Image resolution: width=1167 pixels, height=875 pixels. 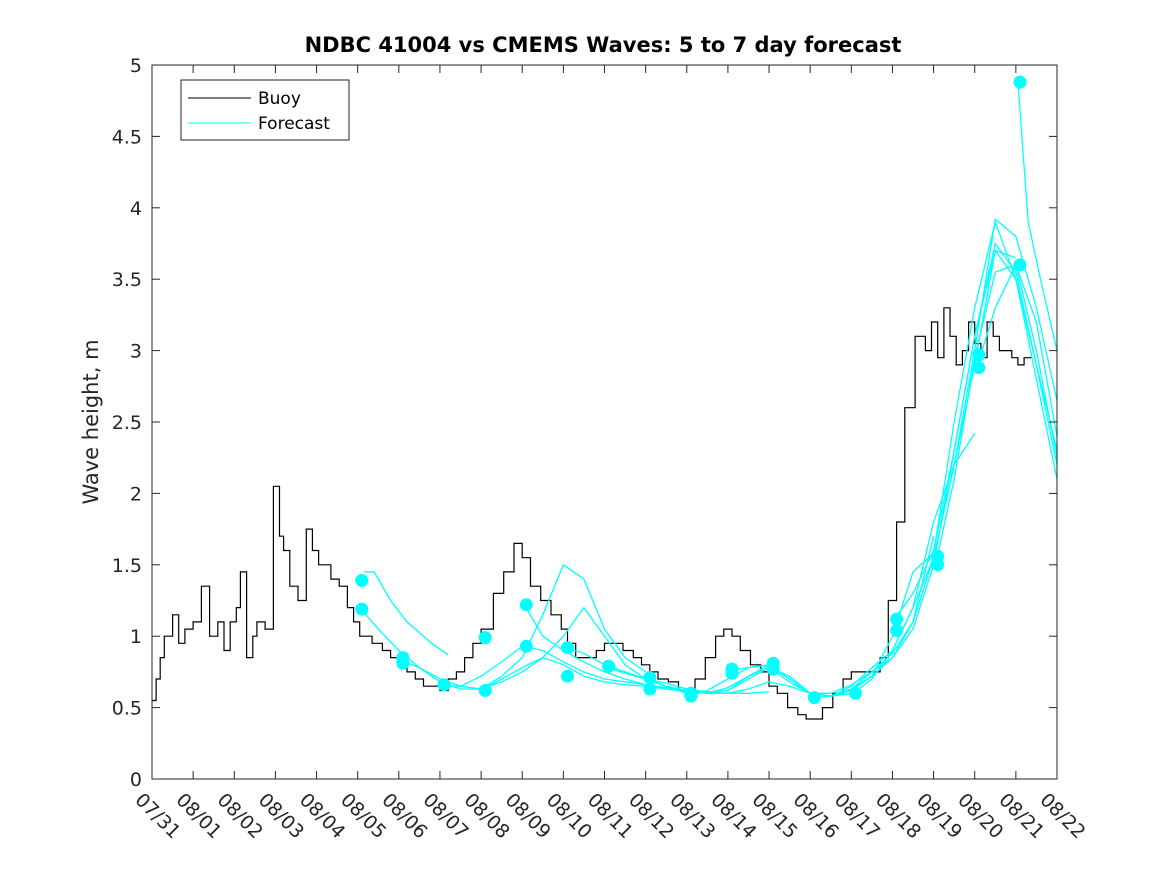 I want to click on y-tick-label: 5, so click(x=136, y=66).